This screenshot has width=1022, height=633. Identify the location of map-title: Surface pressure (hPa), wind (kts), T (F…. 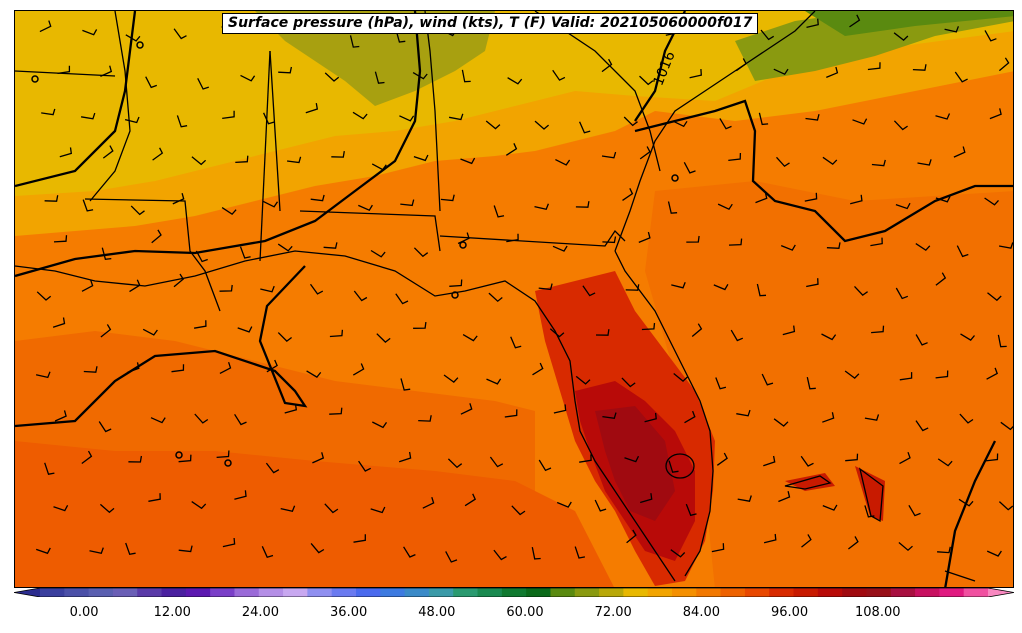
(490, 23).